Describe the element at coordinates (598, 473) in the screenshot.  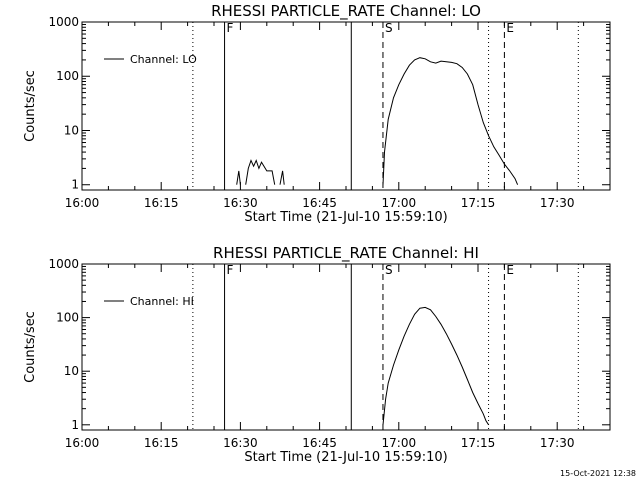
I see `timestamp: 15-Oct-2021 12:38` at that location.